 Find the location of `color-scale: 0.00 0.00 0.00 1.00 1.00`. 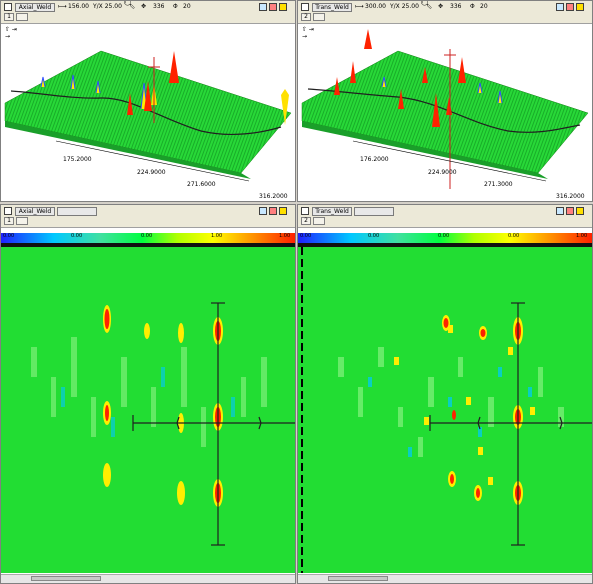

color-scale: 0.00 0.00 0.00 1.00 1.00 is located at coordinates (148, 238).